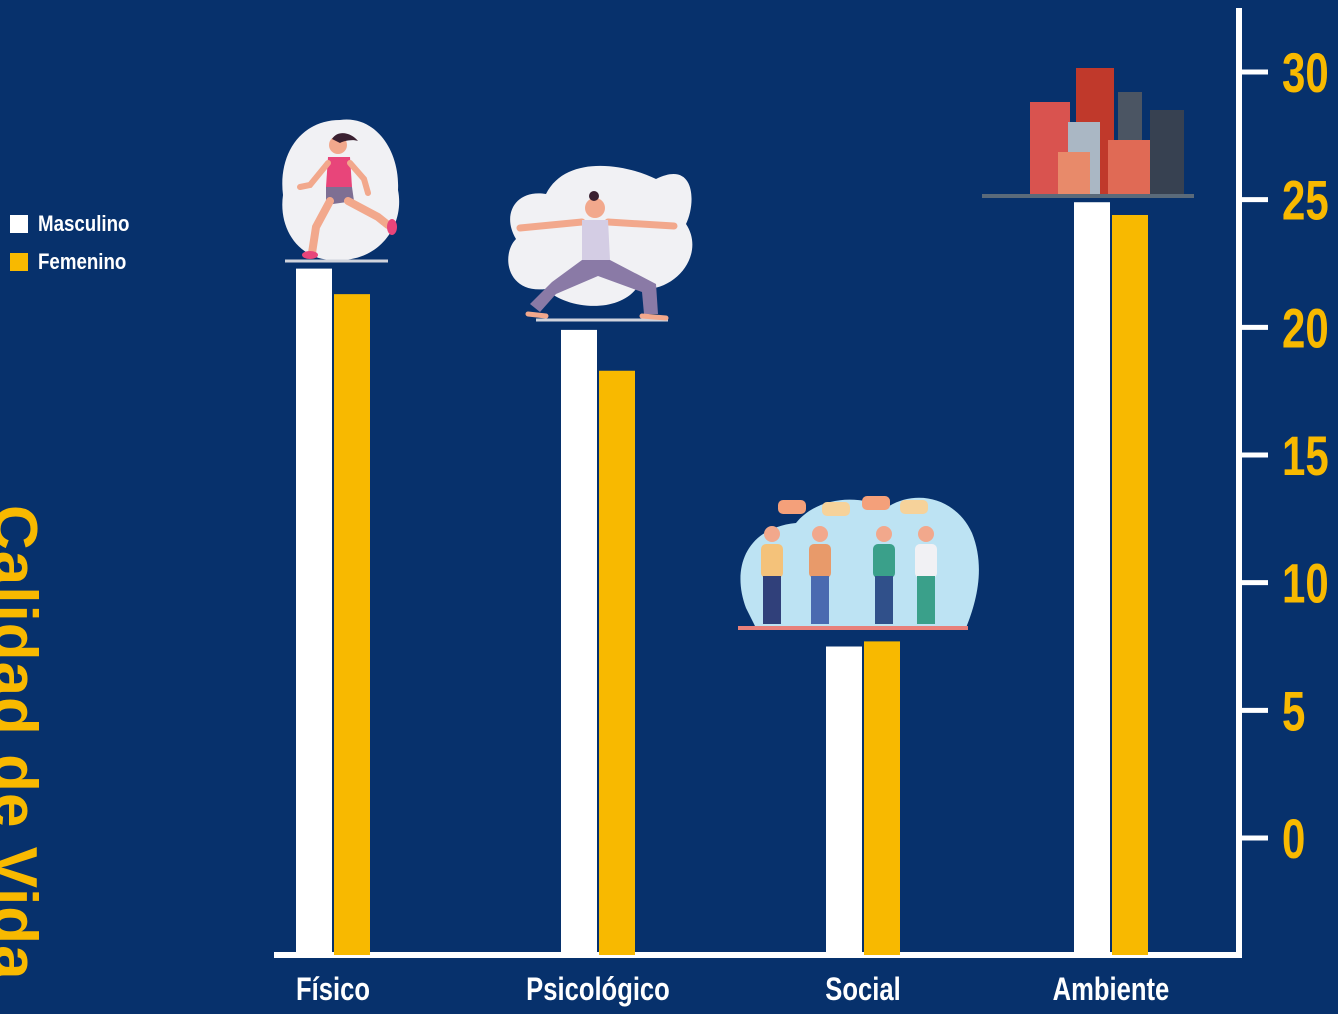 The width and height of the screenshot is (1338, 1014). Describe the element at coordinates (884, 534) in the screenshot. I see `person-3-head` at that location.